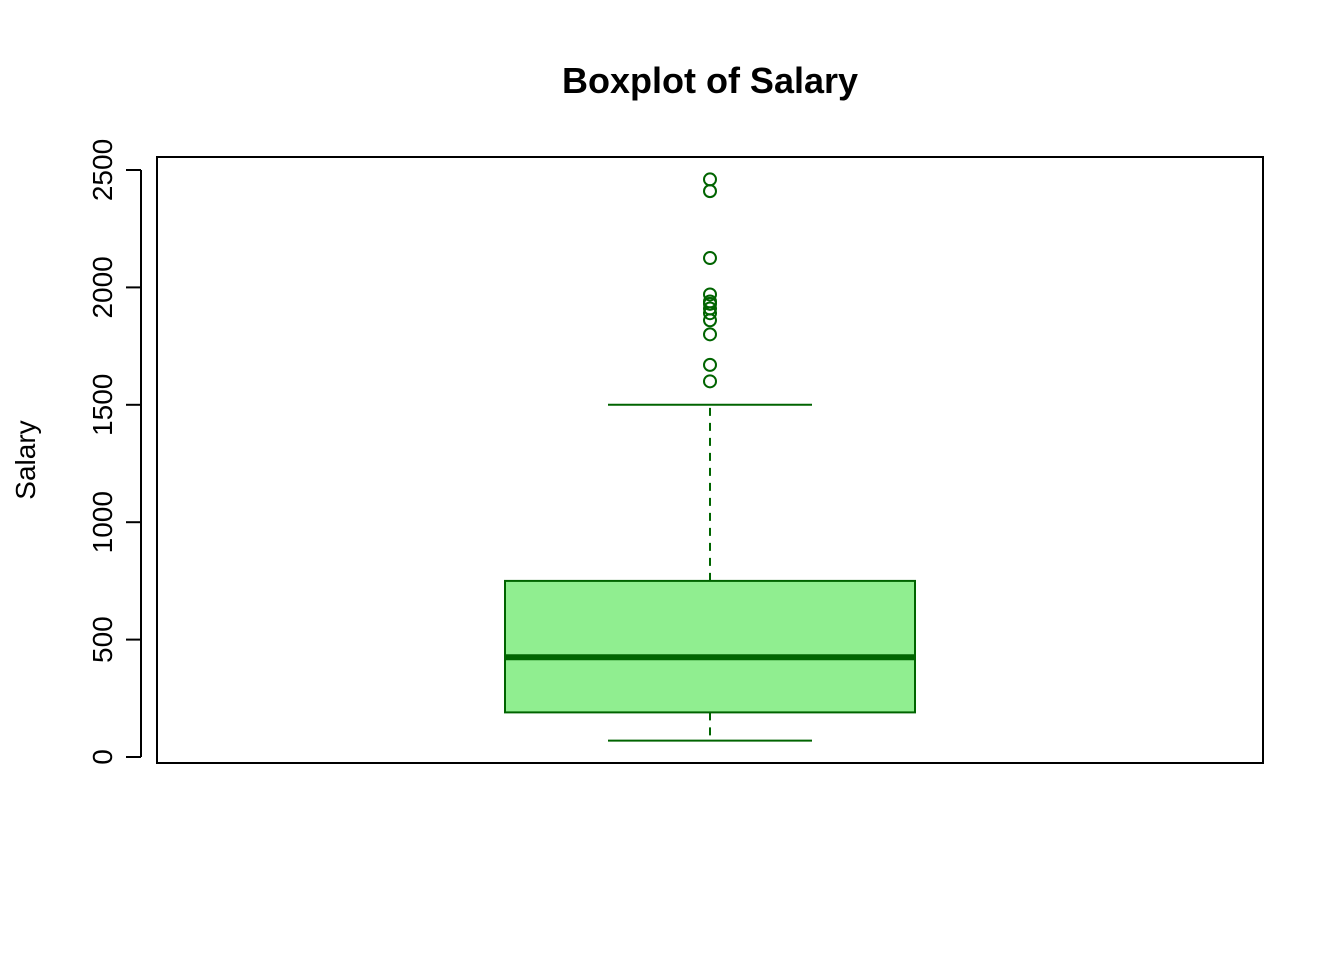  What do you see at coordinates (114, 452) in the screenshot?
I see `y-axis: 0 500 1000 1500 2000 2500` at bounding box center [114, 452].